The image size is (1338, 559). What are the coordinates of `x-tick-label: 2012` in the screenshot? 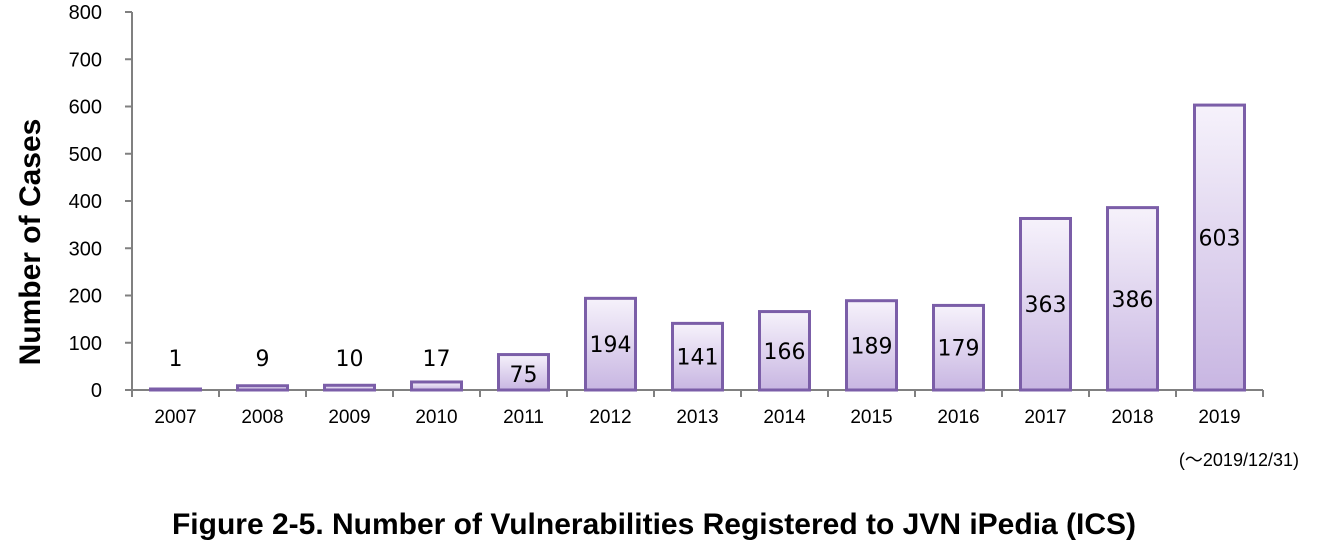 It's located at (610, 417).